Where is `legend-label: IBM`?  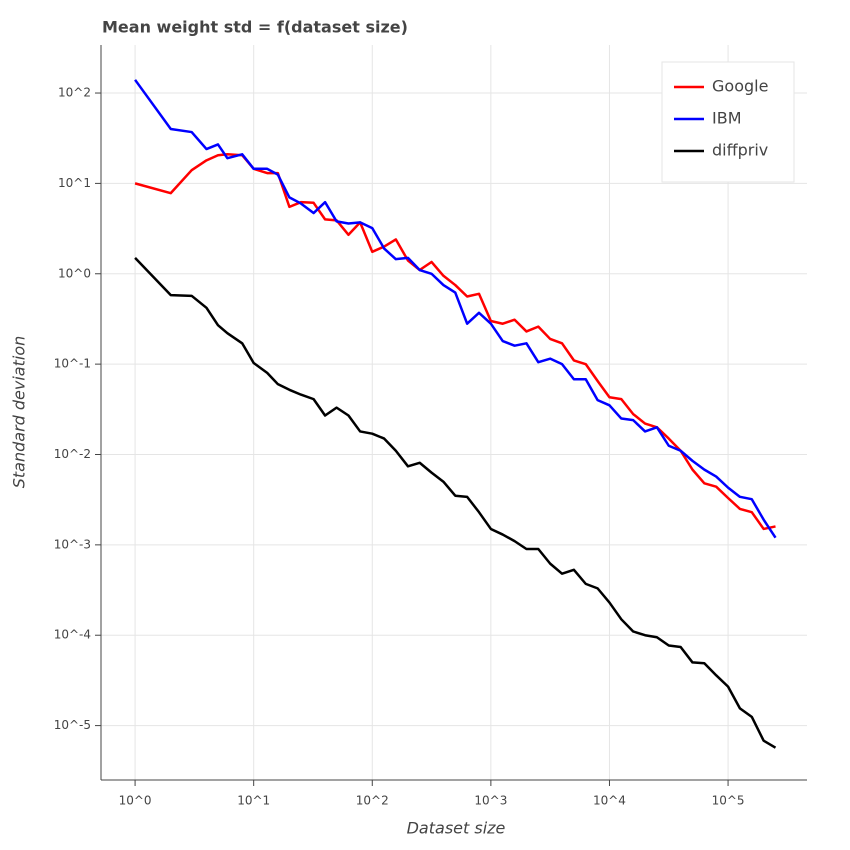 legend-label: IBM is located at coordinates (727, 118).